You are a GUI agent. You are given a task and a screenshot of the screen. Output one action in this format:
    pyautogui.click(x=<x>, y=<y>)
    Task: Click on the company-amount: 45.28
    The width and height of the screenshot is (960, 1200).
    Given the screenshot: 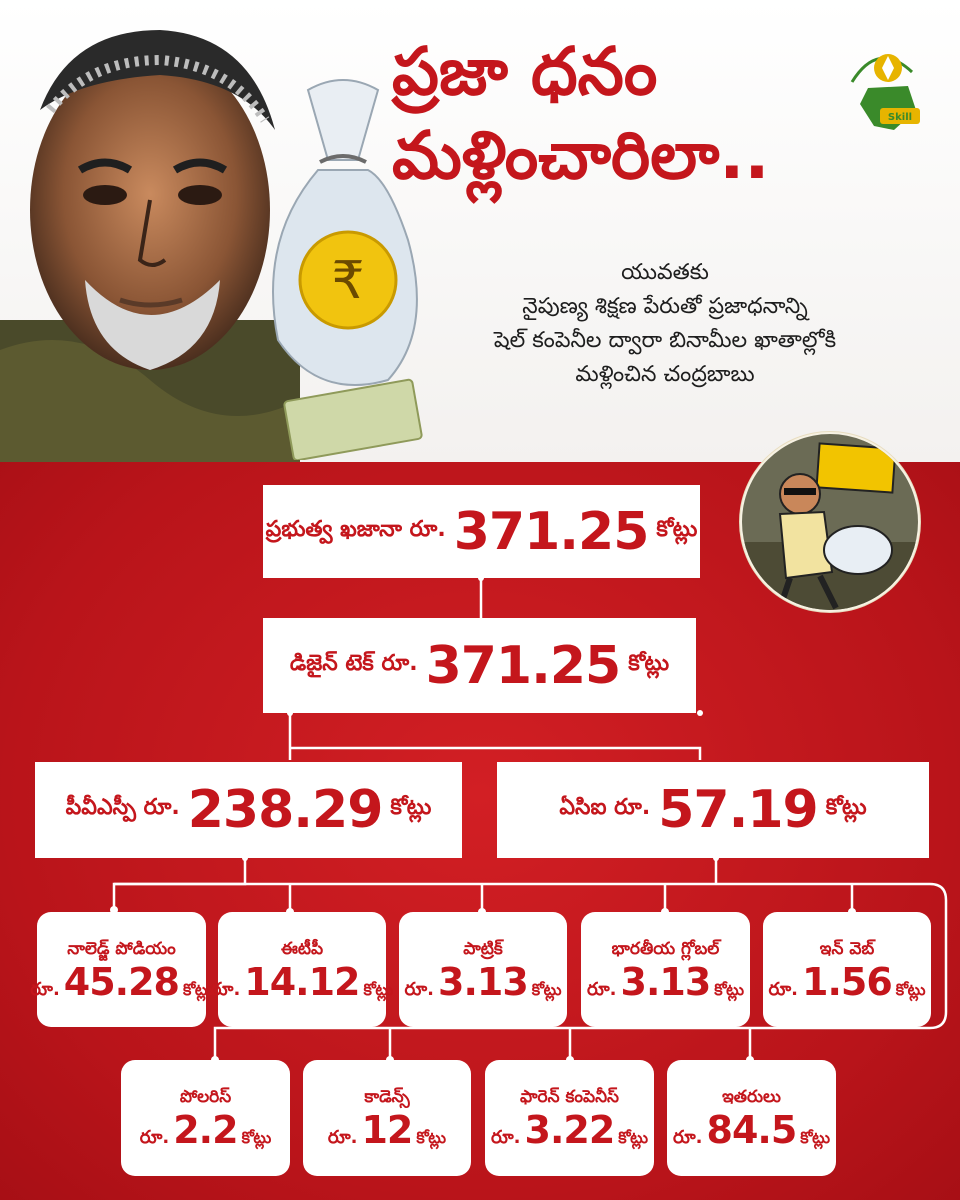 What is the action you would take?
    pyautogui.click(x=121, y=981)
    